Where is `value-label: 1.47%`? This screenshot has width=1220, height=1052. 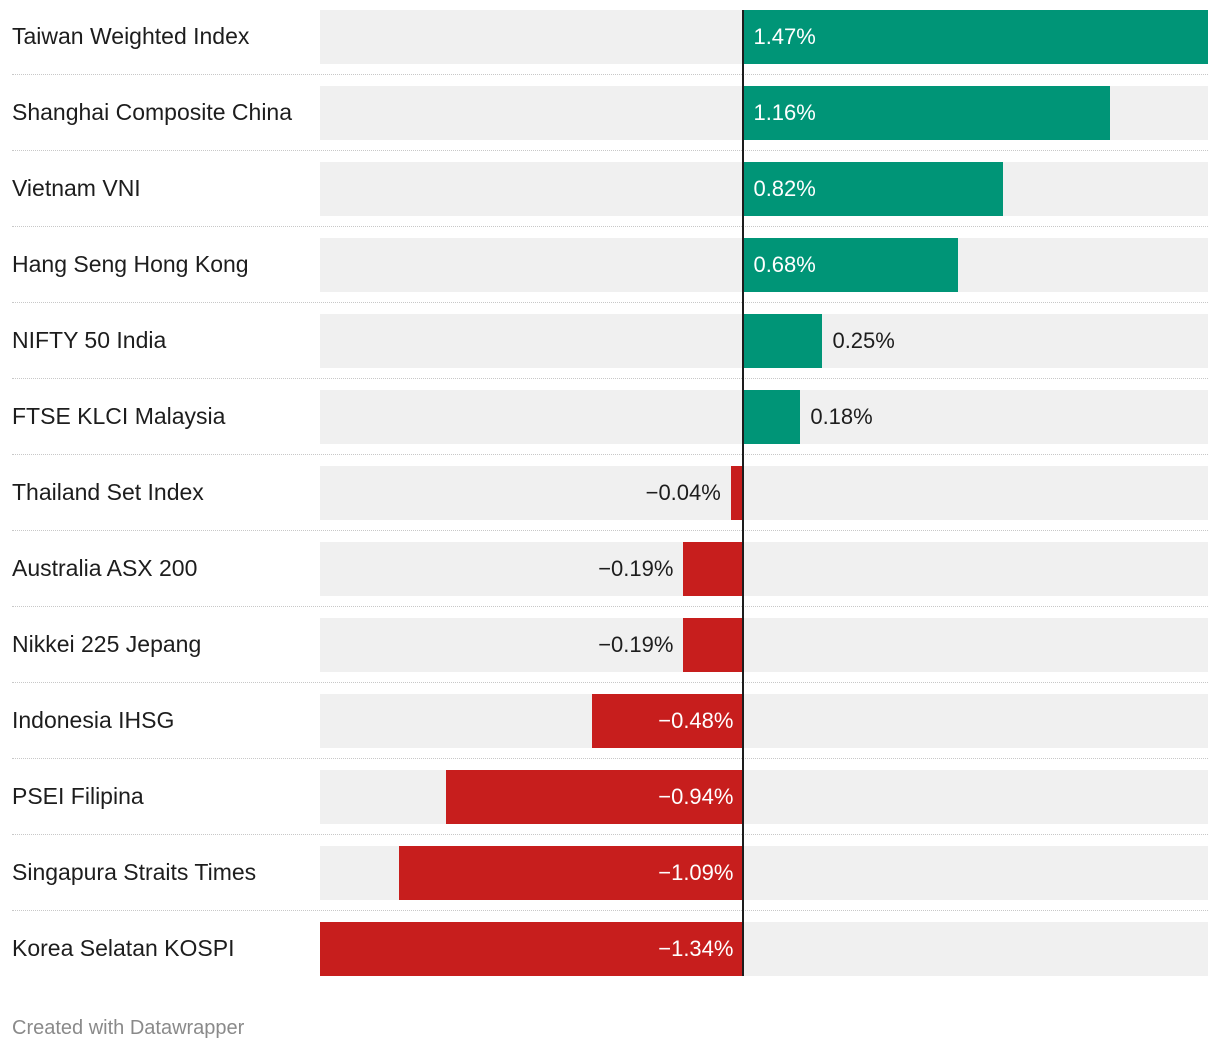
value-label: 1.47% is located at coordinates (784, 36).